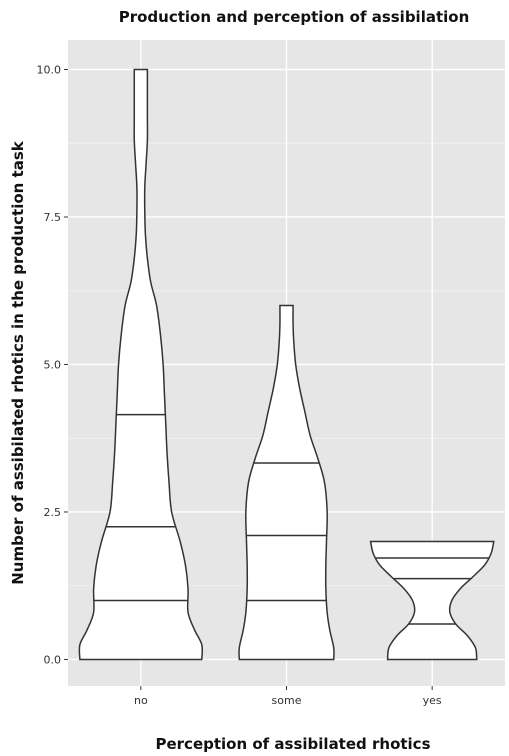  What do you see at coordinates (432, 600) in the screenshot?
I see `violin-yes` at bounding box center [432, 600].